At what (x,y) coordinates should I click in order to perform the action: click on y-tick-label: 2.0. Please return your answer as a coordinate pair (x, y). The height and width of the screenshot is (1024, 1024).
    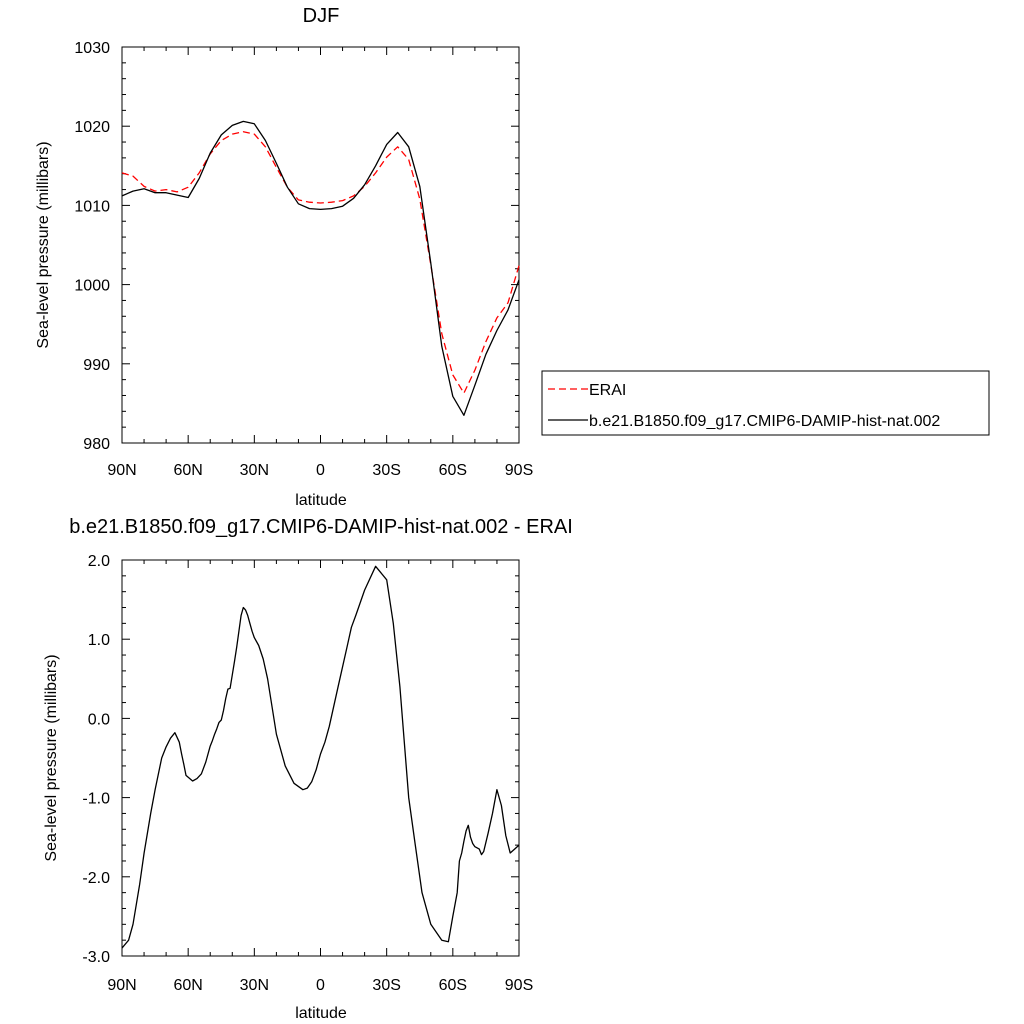
    Looking at the image, I should click on (99, 561).